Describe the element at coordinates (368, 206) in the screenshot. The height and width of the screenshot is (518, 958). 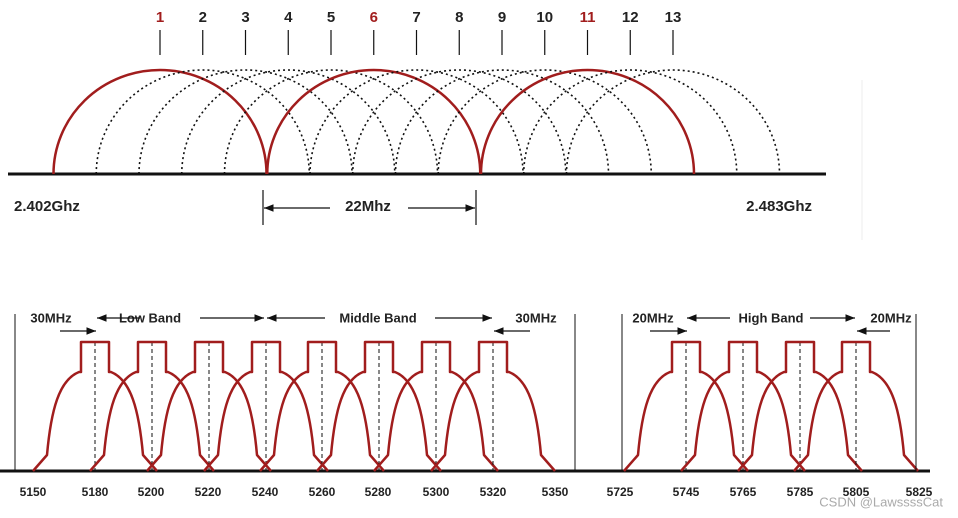
I see `channel-width-label: 22Mhz` at that location.